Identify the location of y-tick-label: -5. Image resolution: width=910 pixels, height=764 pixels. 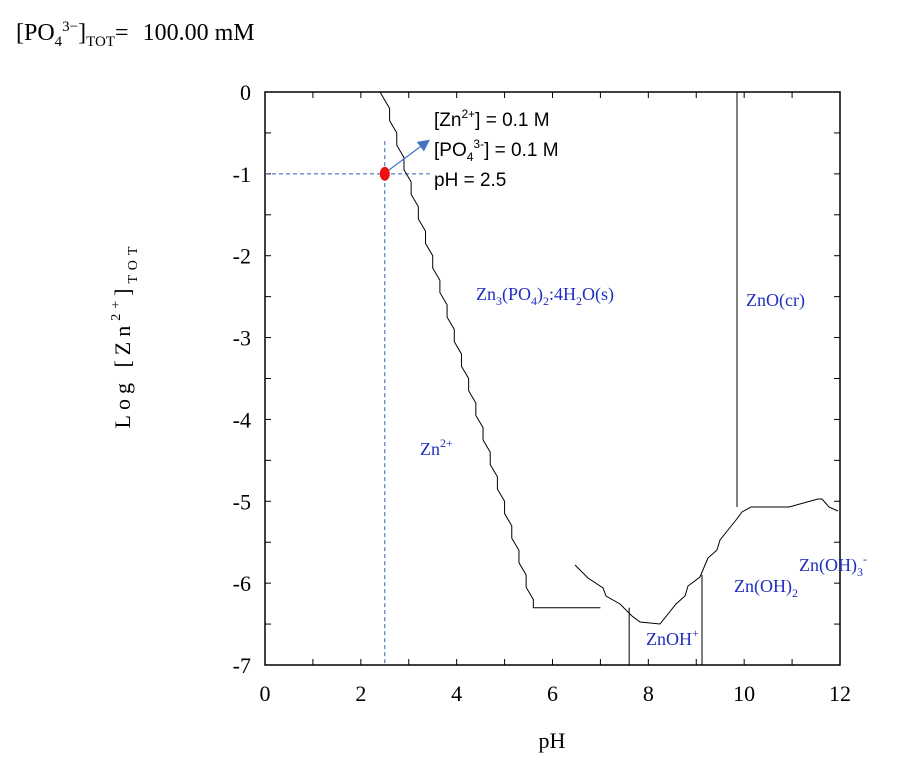
(242, 501).